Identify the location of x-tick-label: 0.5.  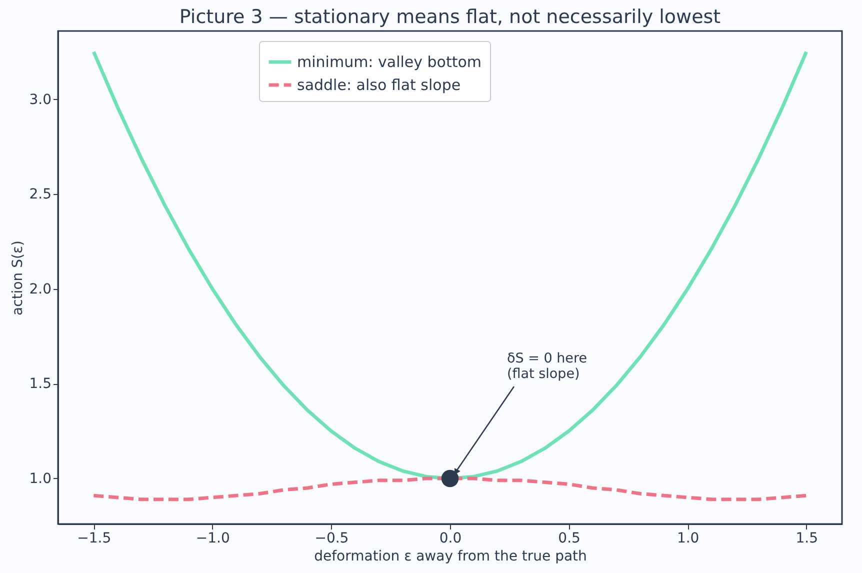
(569, 538).